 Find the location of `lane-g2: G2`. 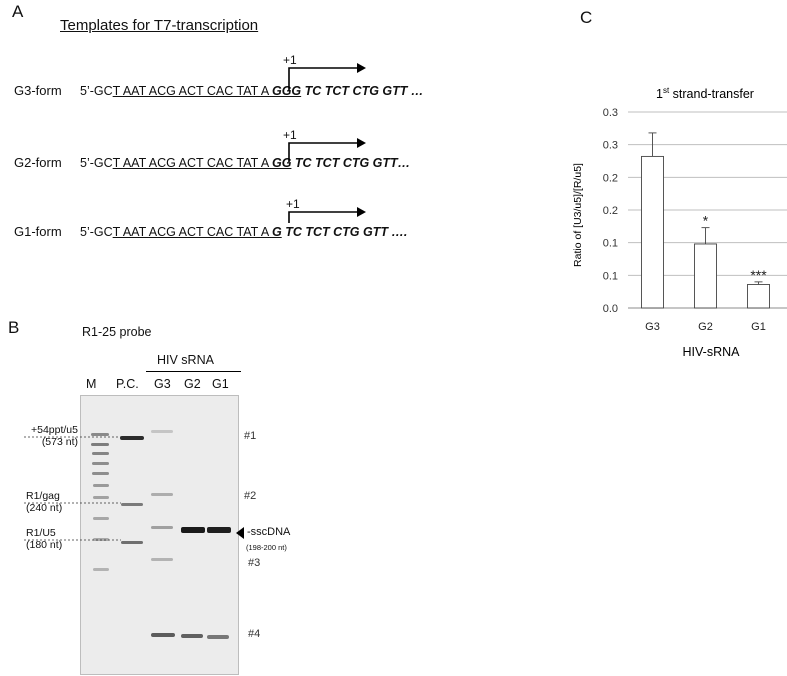

lane-g2: G2 is located at coordinates (192, 384).